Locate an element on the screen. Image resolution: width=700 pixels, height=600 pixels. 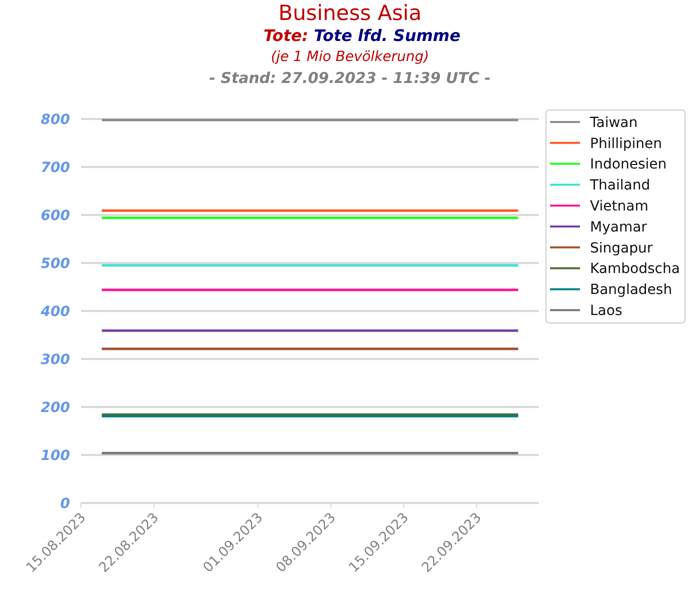
text: - Stand: 27.09.2023 - 11:39 UTC - is located at coordinates (350, 78).